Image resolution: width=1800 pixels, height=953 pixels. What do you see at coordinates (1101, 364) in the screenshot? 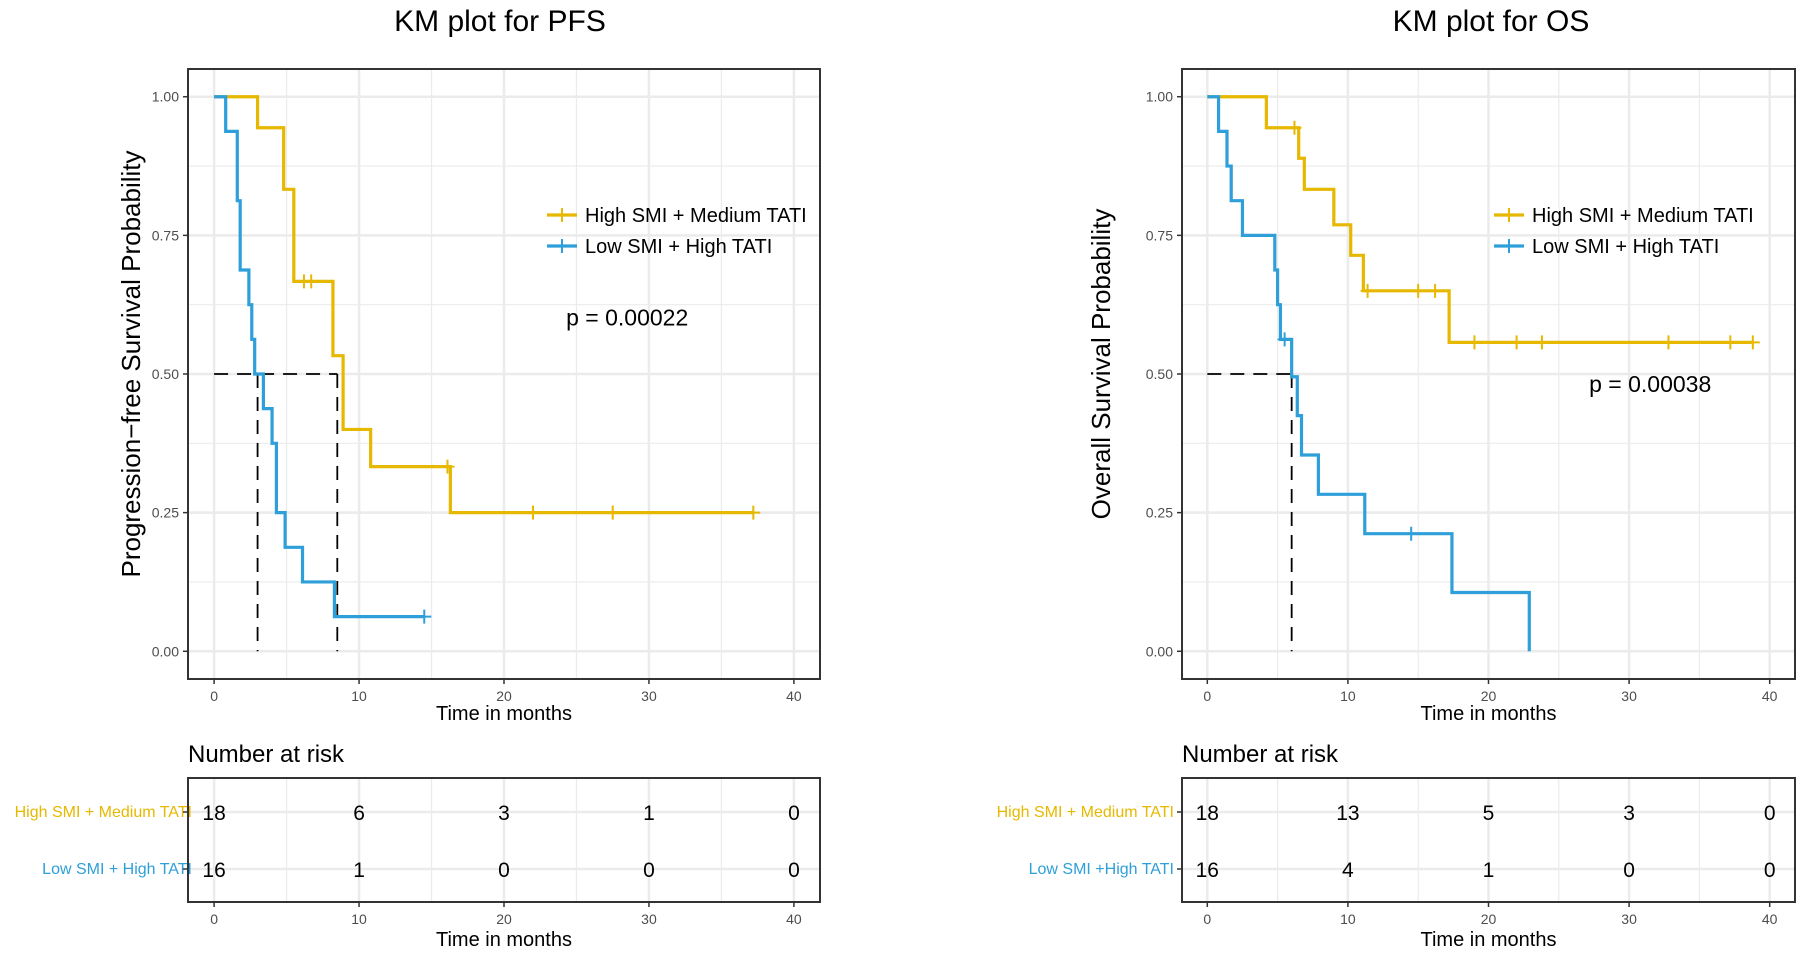
I see `y-axis-label: Overall Survival Probability` at bounding box center [1101, 364].